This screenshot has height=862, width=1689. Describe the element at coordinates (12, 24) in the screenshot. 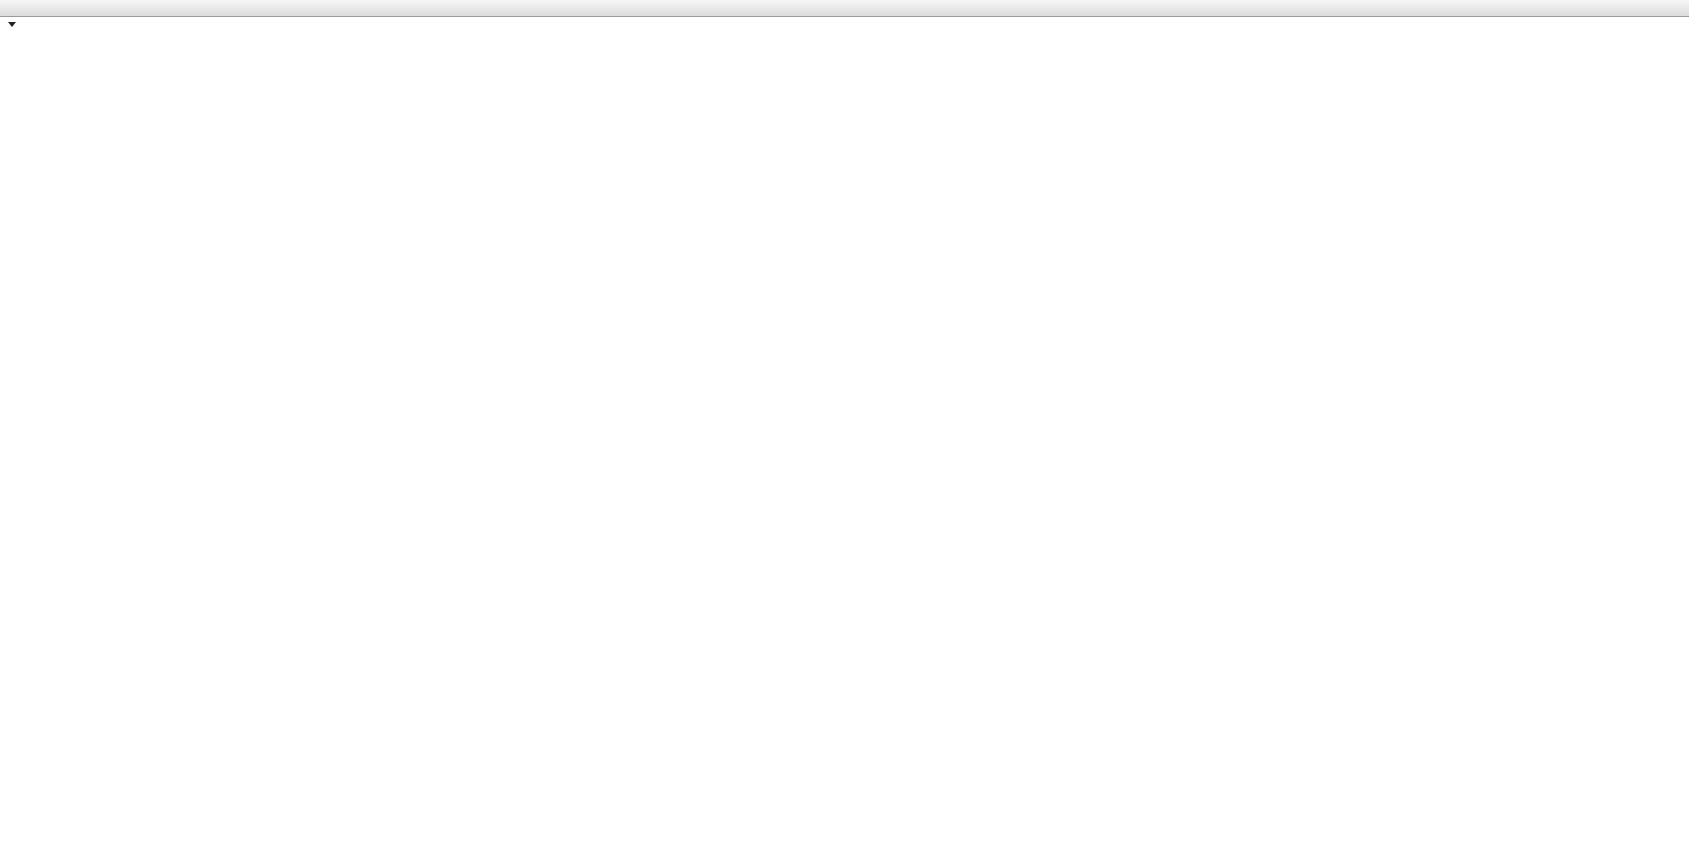

I see `symbol-dropdown-icon` at that location.